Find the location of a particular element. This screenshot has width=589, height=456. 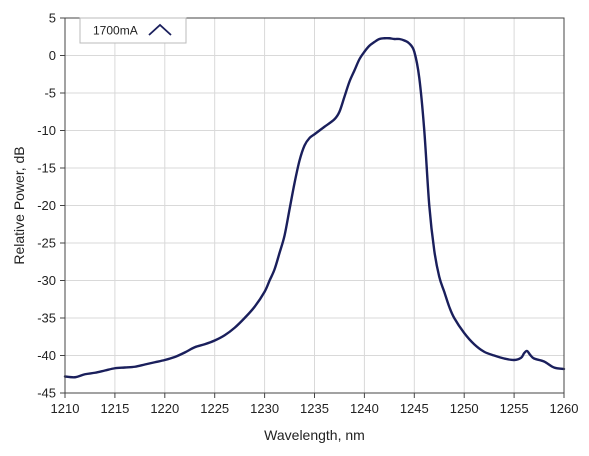

y-tick-label: -25 is located at coordinates (46, 243).